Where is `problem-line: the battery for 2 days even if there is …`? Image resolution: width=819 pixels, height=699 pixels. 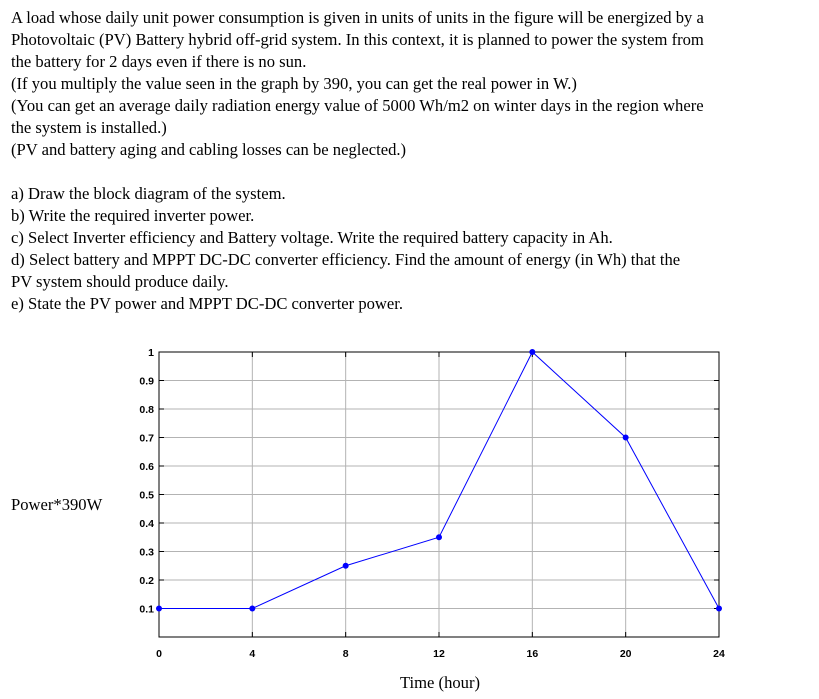 problem-line: the battery for 2 days even if there is … is located at coordinates (159, 61).